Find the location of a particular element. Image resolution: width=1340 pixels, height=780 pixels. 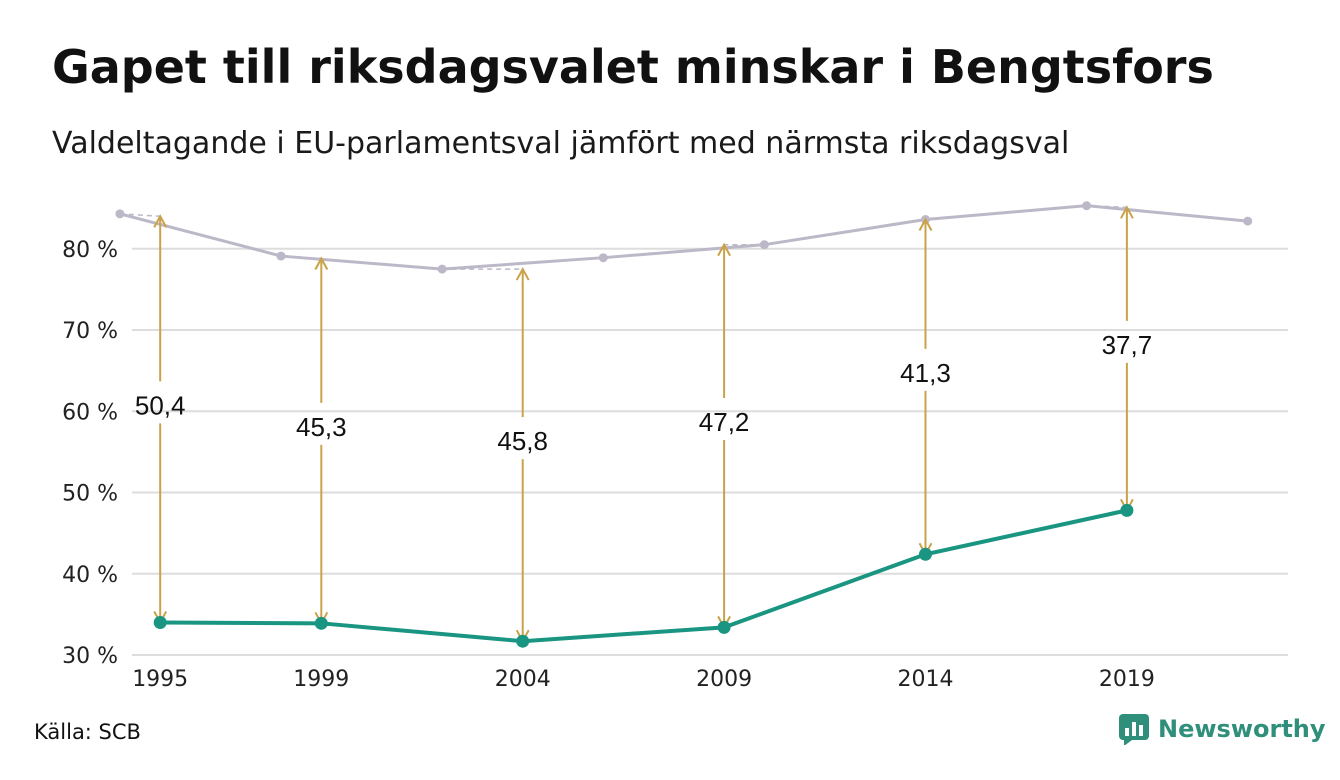

gap-arrow: 41,3 is located at coordinates (925, 387).